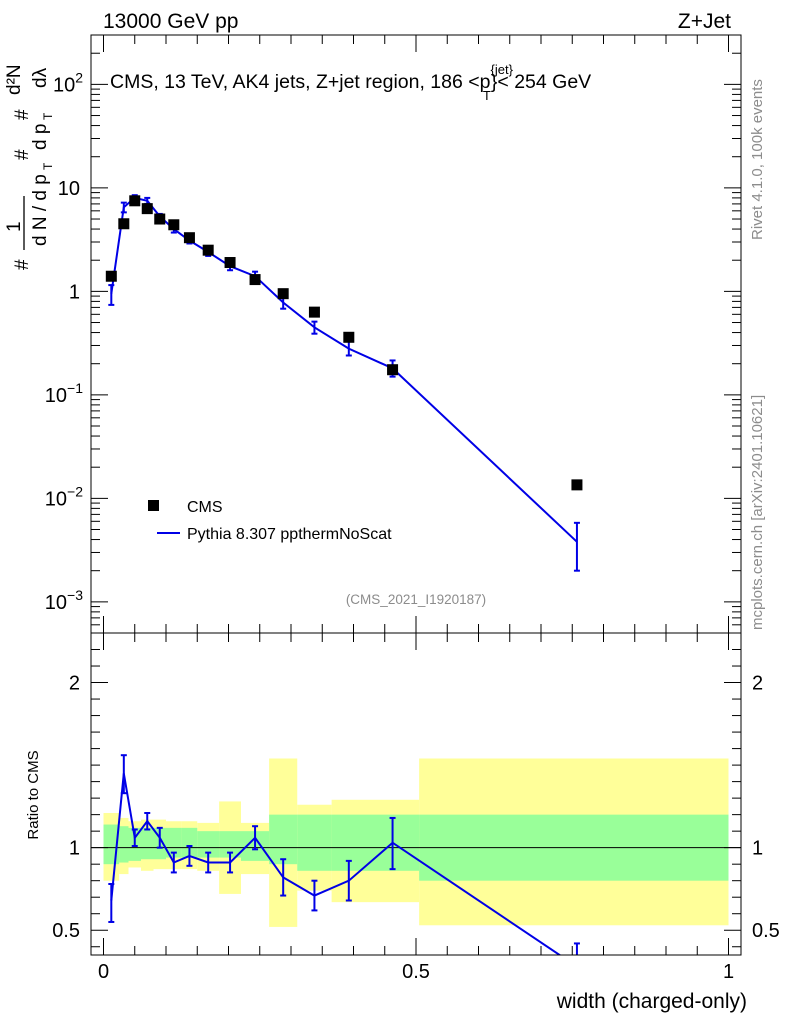 The height and width of the screenshot is (1024, 786). Describe the element at coordinates (74, 684) in the screenshot. I see `ratio-y-tick-label: 2` at that location.